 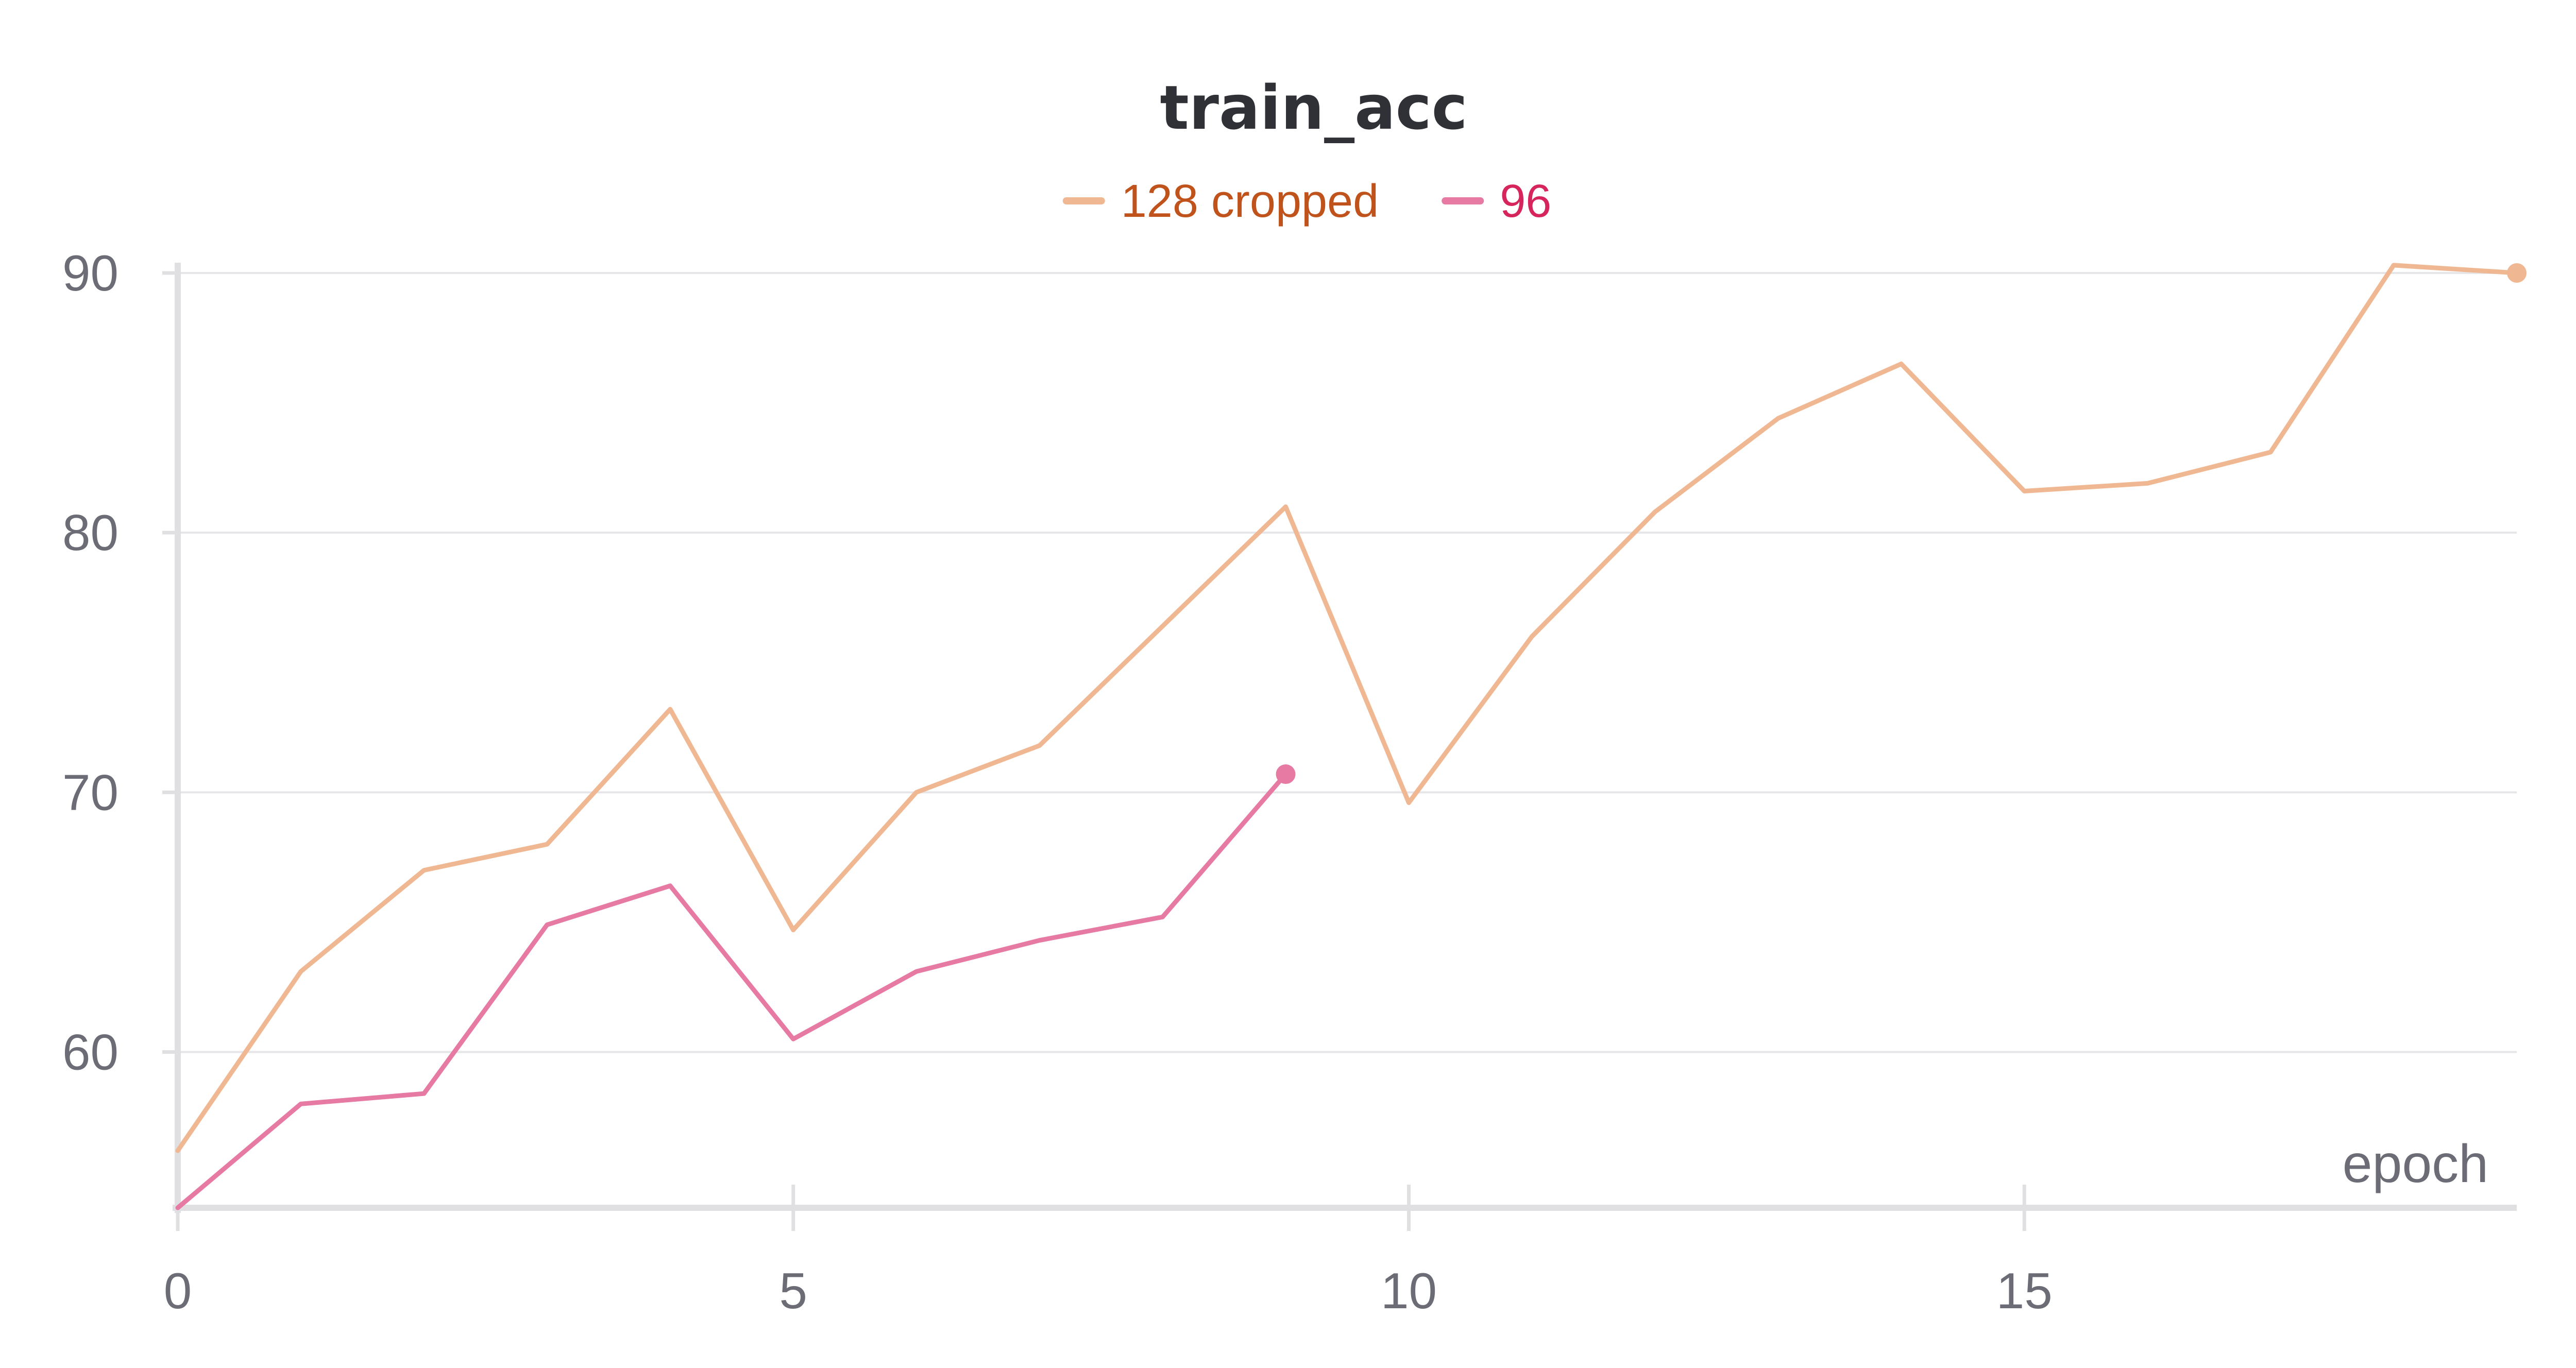 I want to click on x-tick-label-0: 0, so click(x=178, y=1290).